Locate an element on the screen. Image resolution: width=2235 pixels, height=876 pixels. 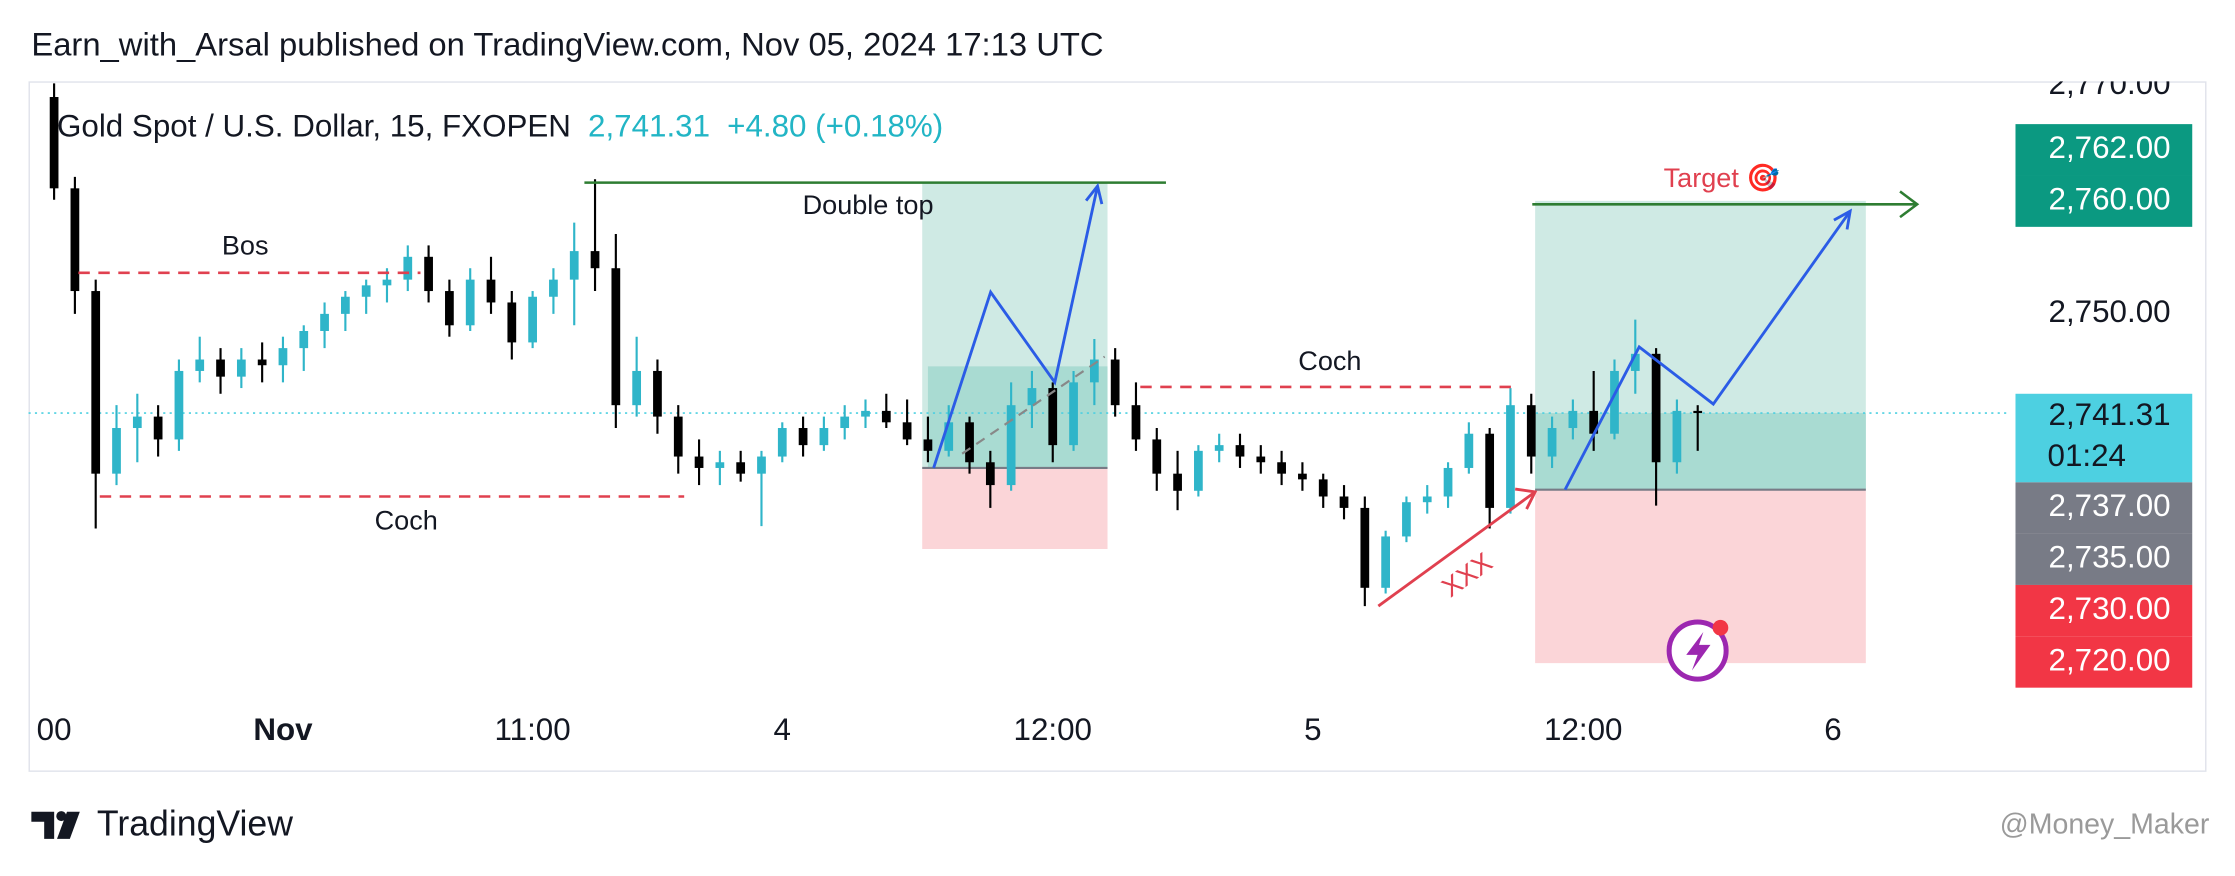
x-tick-label: 00 is located at coordinates (54, 729).